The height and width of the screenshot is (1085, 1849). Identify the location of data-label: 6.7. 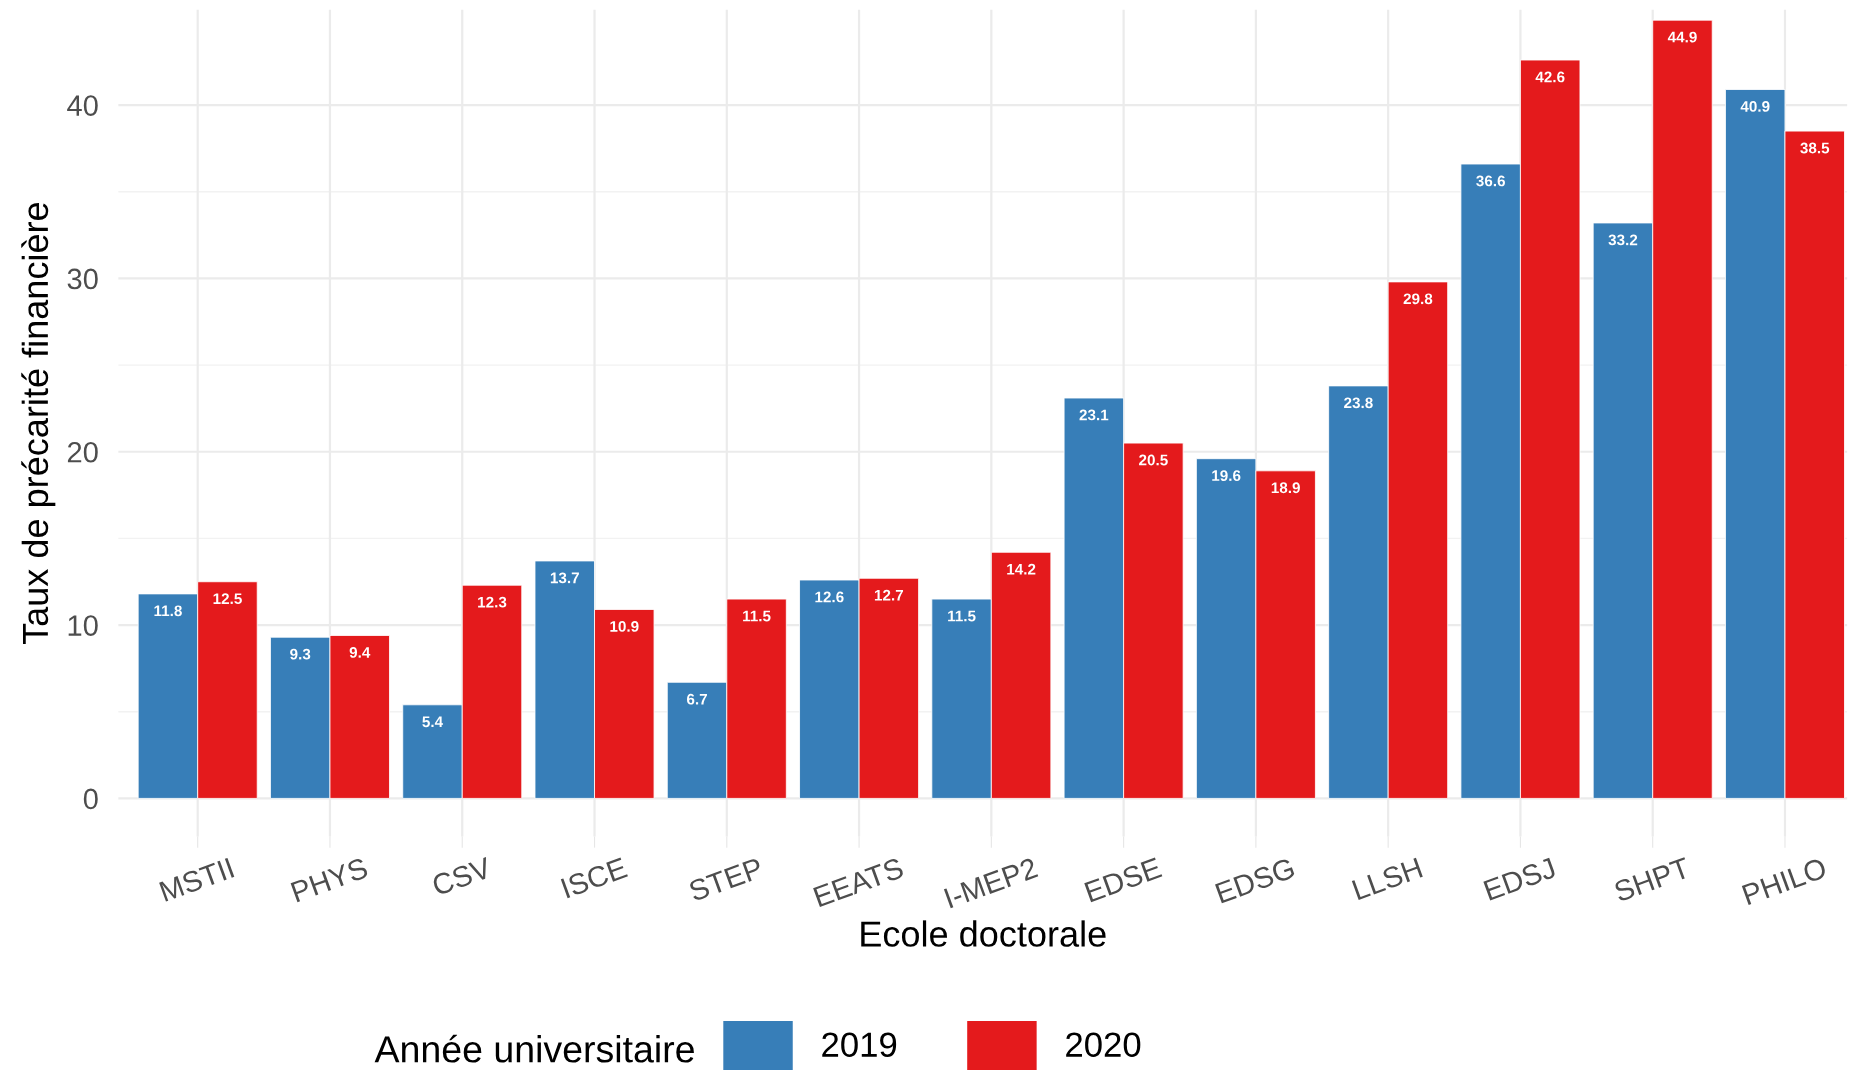
(696, 699).